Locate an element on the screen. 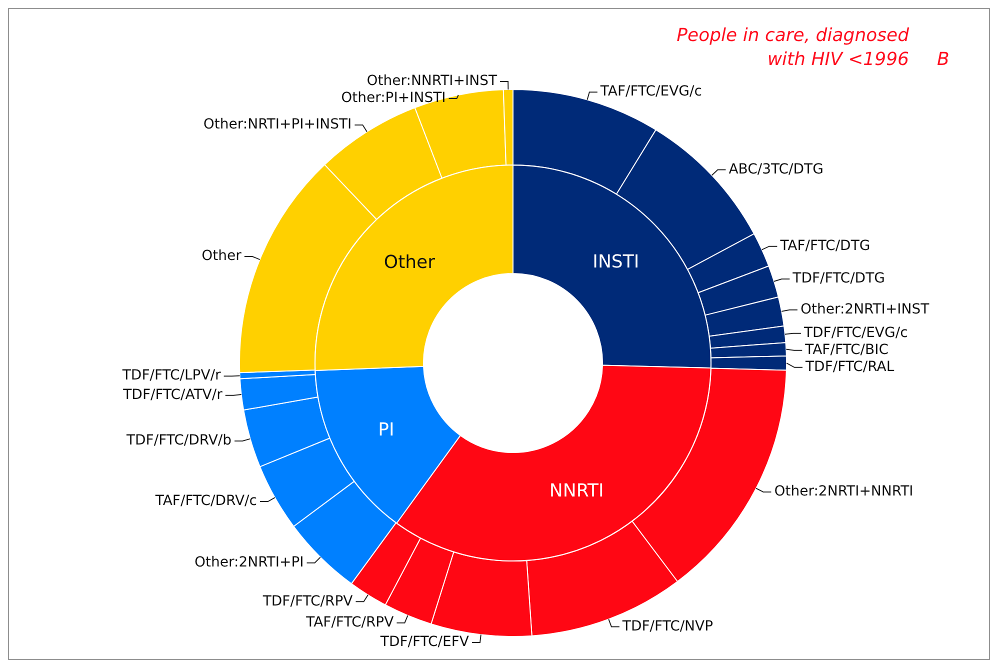  slice-label: INSTI is located at coordinates (616, 261).